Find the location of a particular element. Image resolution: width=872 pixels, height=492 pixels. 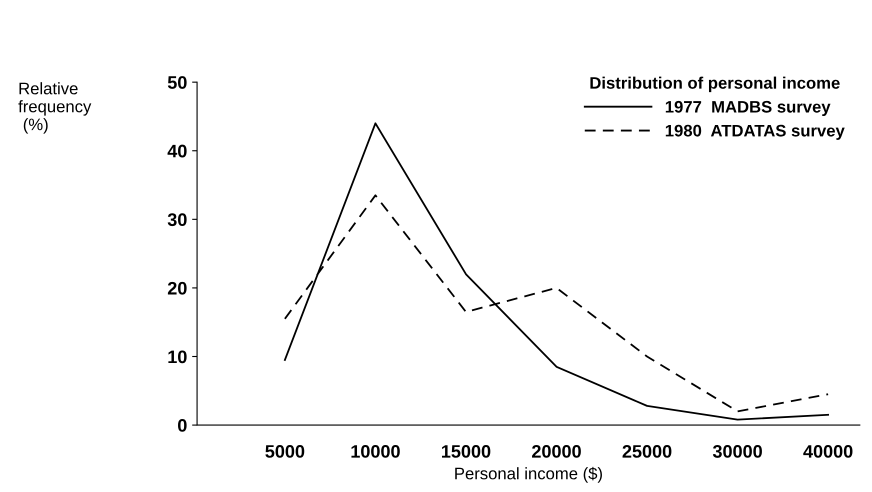

x-tick-label: 25000 is located at coordinates (647, 451).